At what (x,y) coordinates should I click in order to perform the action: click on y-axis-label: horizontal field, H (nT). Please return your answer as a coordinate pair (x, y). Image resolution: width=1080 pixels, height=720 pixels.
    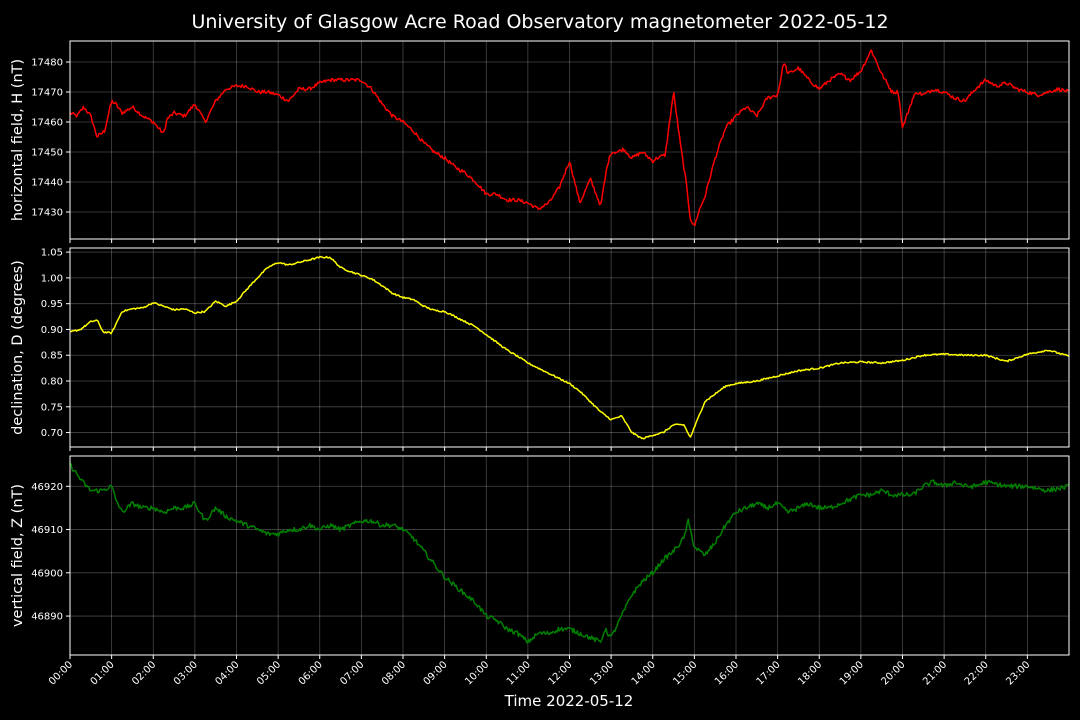
    Looking at the image, I should click on (18, 140).